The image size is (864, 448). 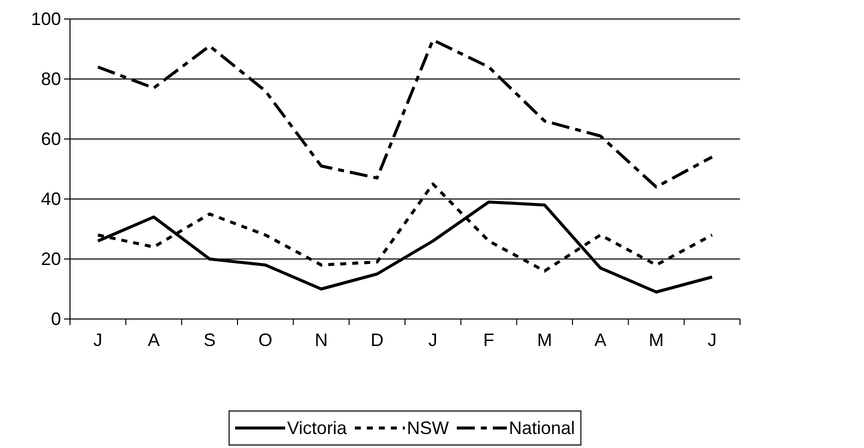 What do you see at coordinates (317, 428) in the screenshot?
I see `legend-label: Victoria` at bounding box center [317, 428].